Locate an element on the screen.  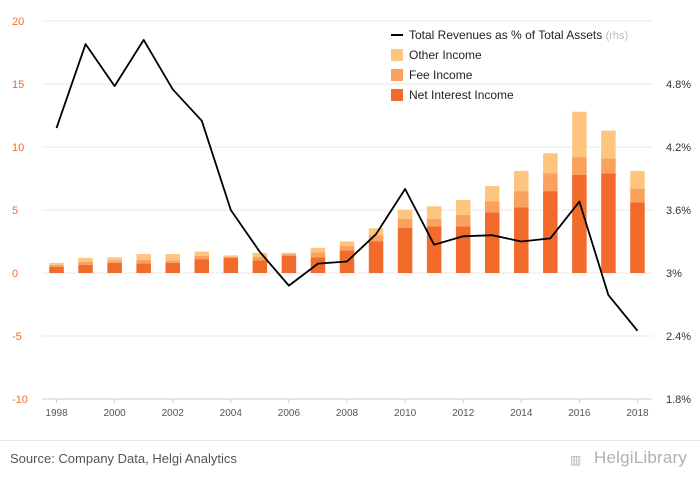
x-tick-label: 2000 is located at coordinates (114, 413).